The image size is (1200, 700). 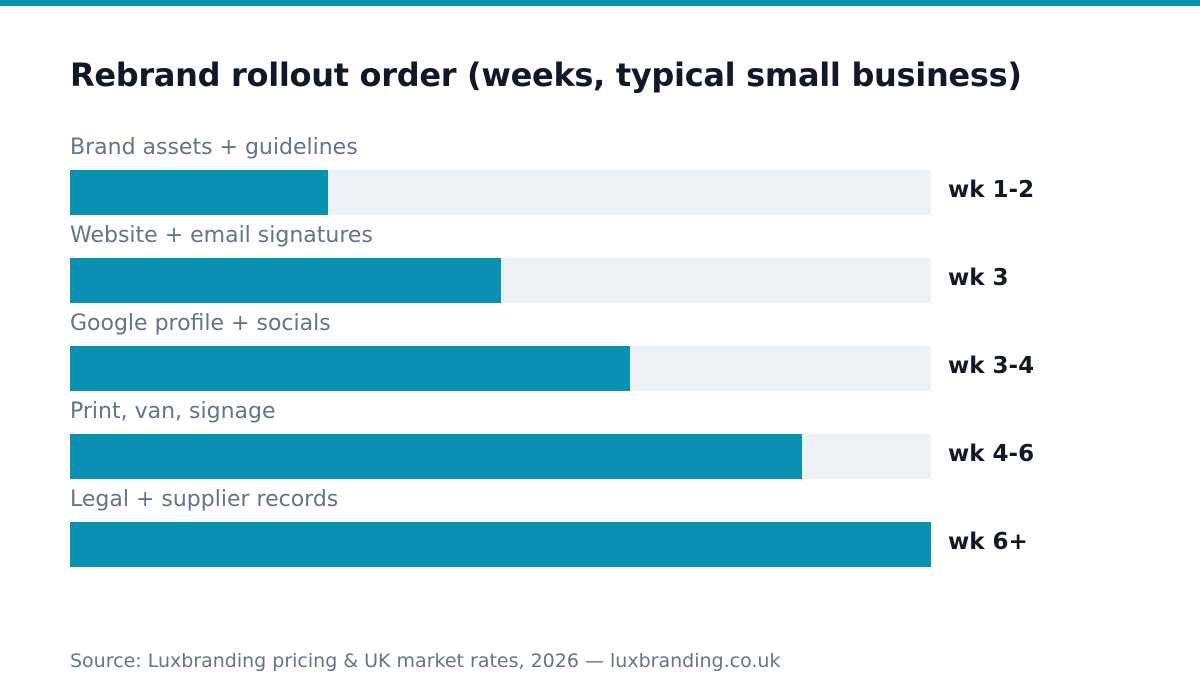 What do you see at coordinates (173, 411) in the screenshot?
I see `bar-label-4: Print, van, signage` at bounding box center [173, 411].